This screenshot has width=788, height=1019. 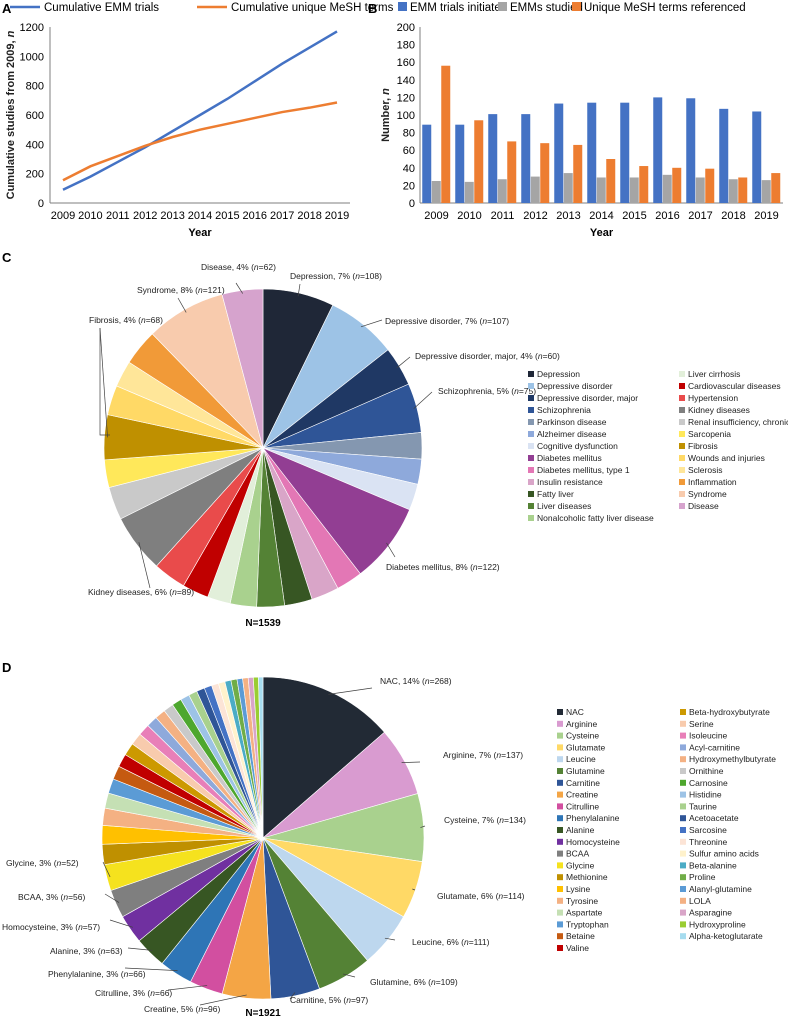 I want to click on callout-label-tail: =109), so click(x=447, y=982).